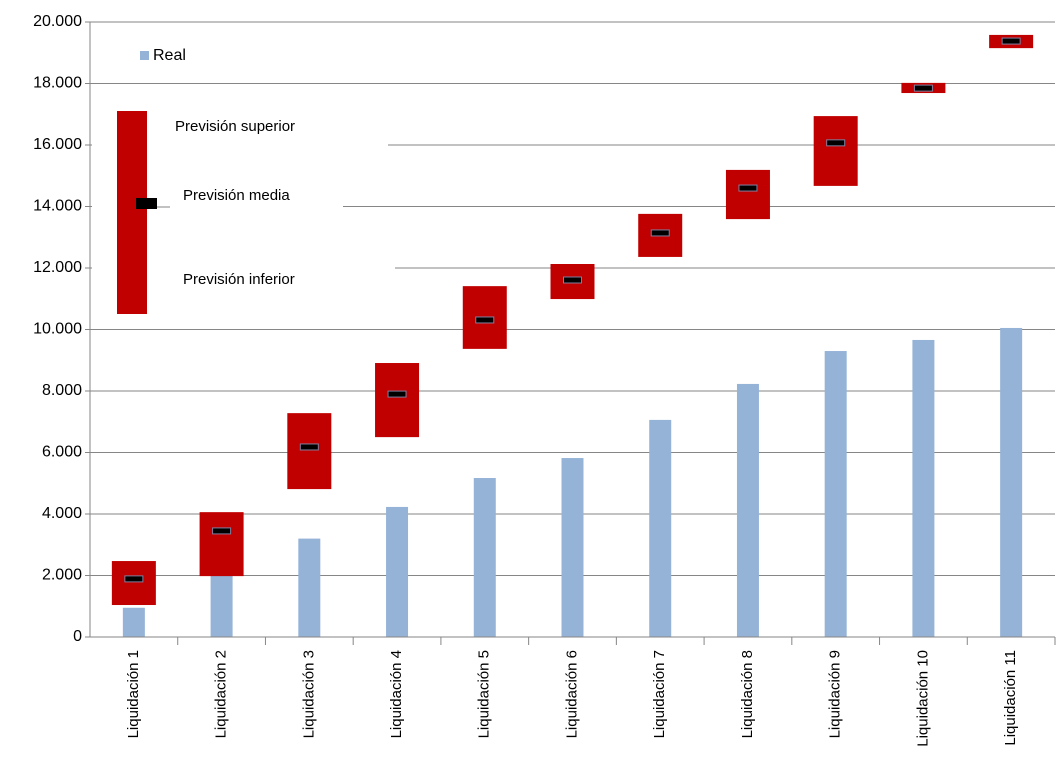 The height and width of the screenshot is (773, 1060). What do you see at coordinates (57, 206) in the screenshot?
I see `y-tick-label: 14.000` at bounding box center [57, 206].